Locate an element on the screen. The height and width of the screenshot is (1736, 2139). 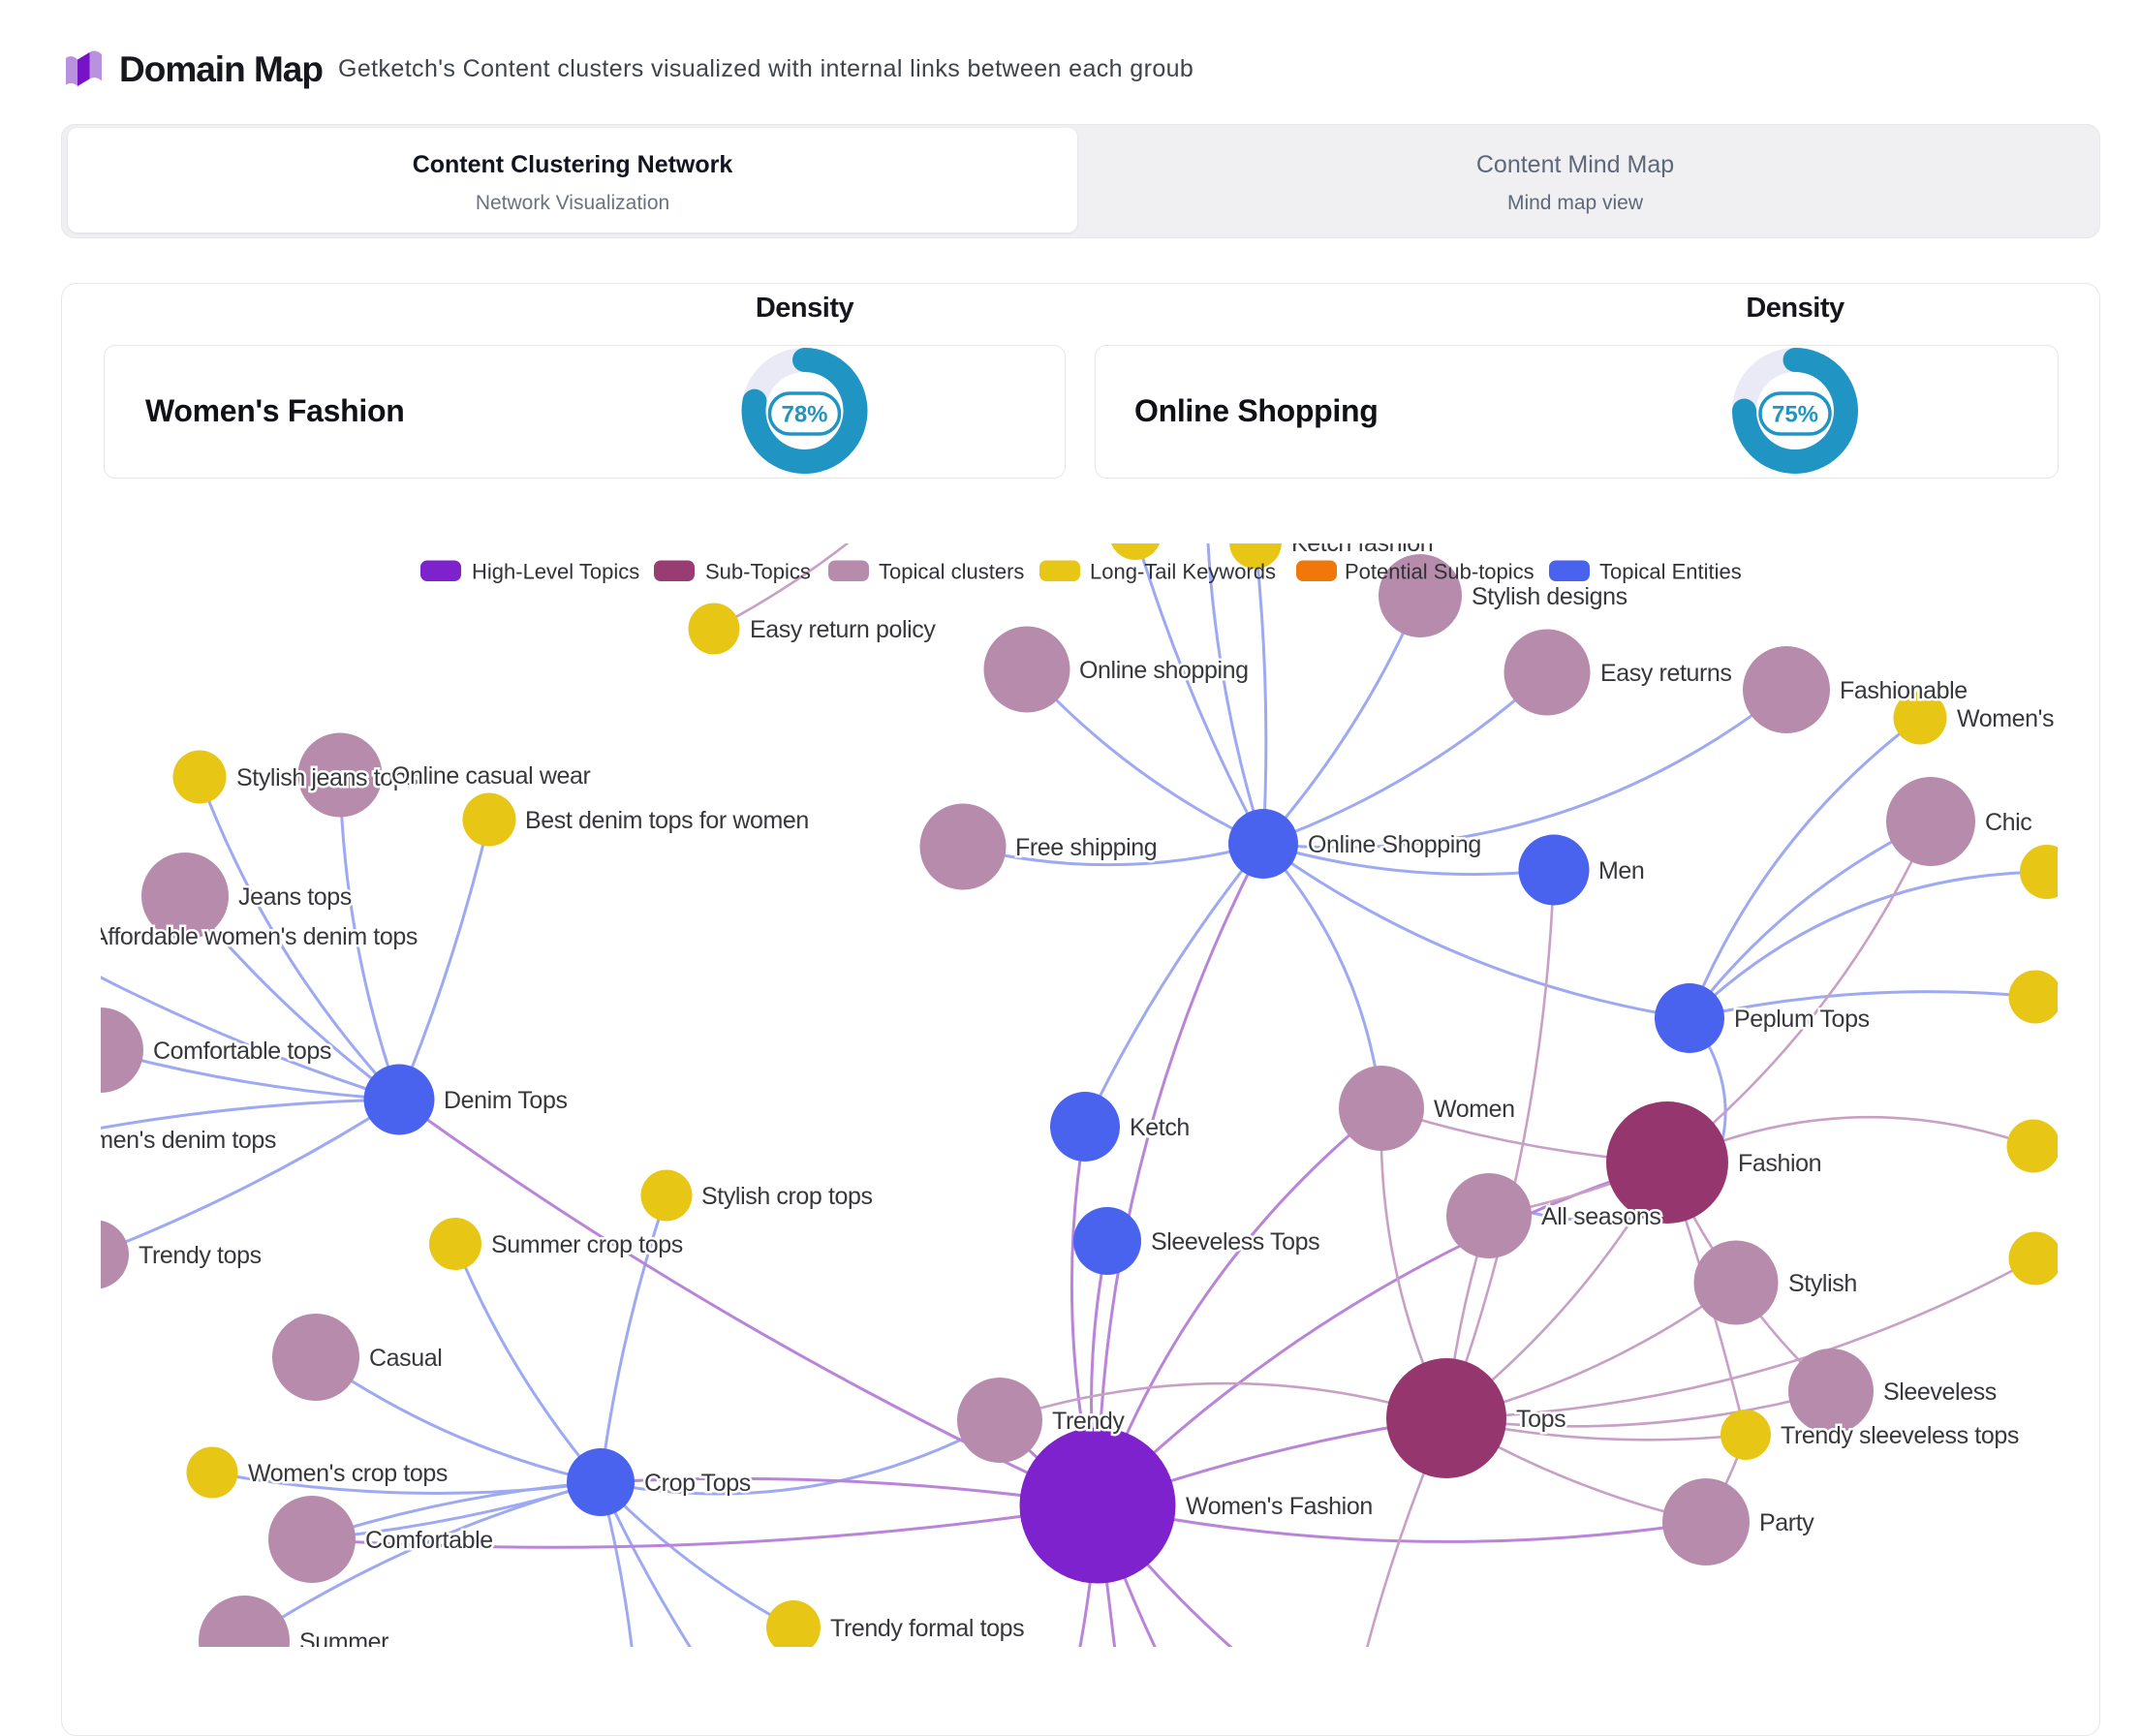
svg-text: Topical clusters is located at coordinates (951, 572).